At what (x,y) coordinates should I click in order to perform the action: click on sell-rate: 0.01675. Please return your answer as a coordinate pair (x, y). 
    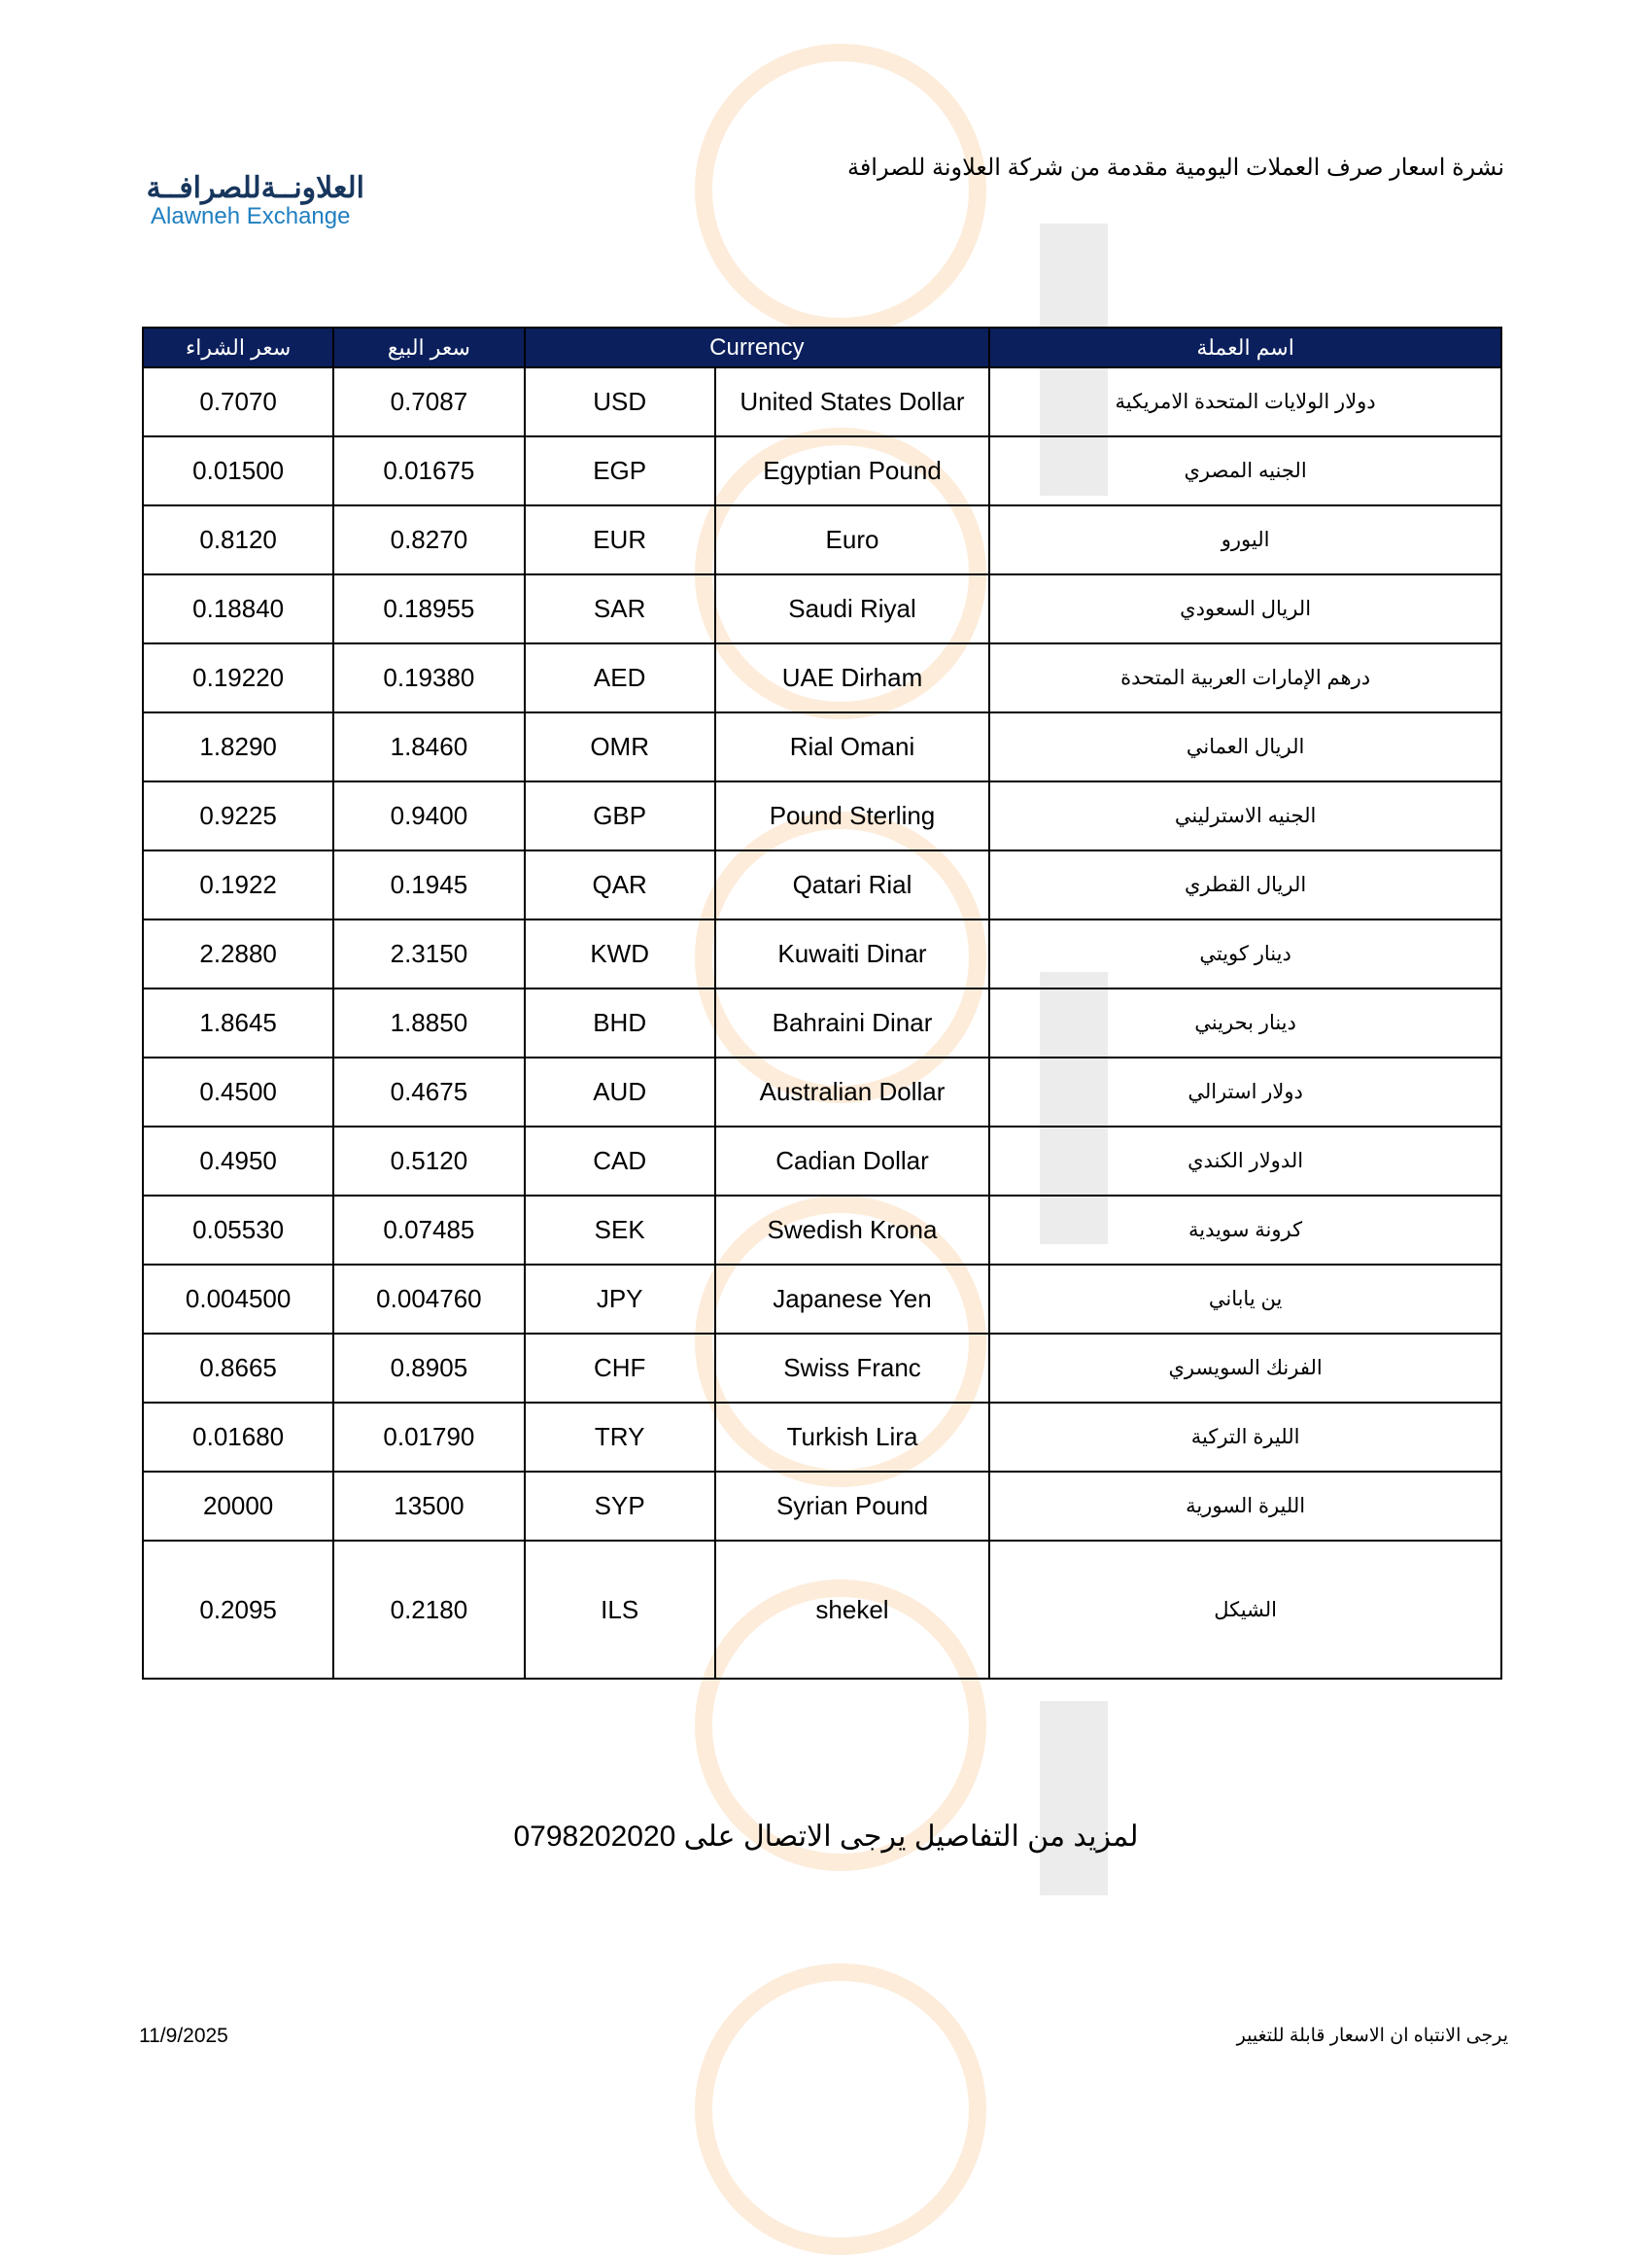
    Looking at the image, I should click on (429, 470).